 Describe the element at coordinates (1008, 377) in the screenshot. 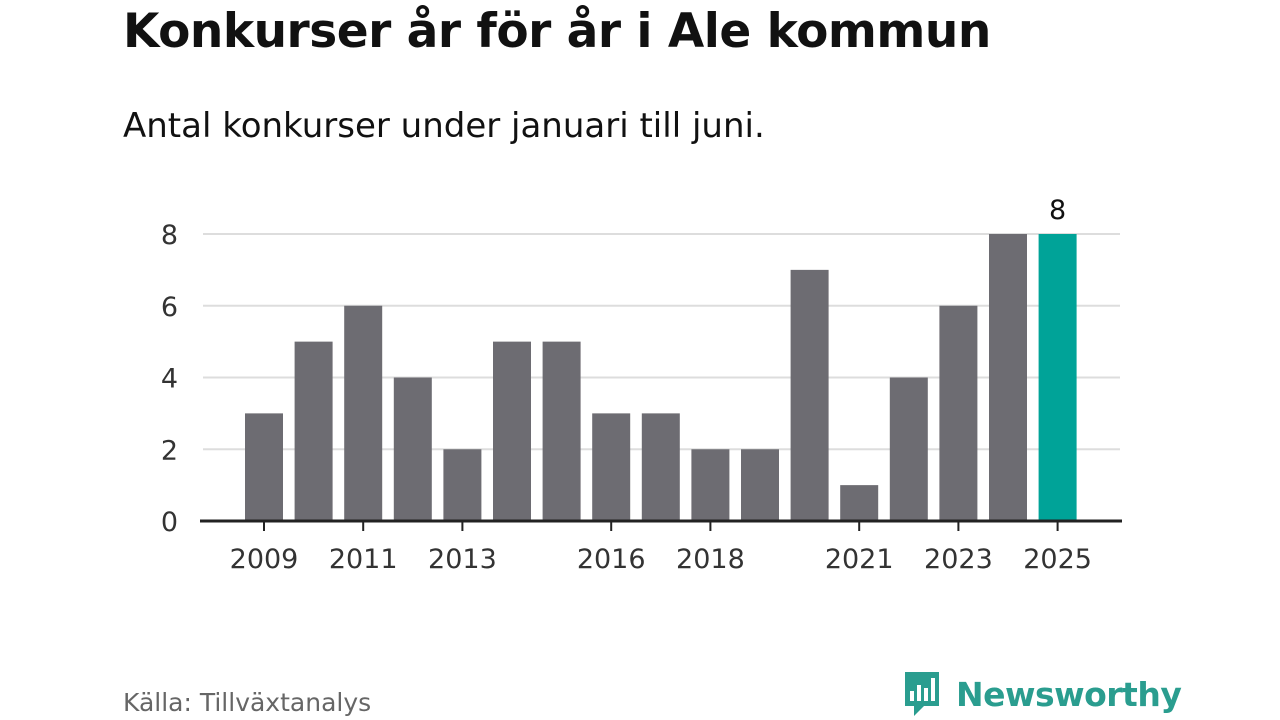

I see `bar-2024` at that location.